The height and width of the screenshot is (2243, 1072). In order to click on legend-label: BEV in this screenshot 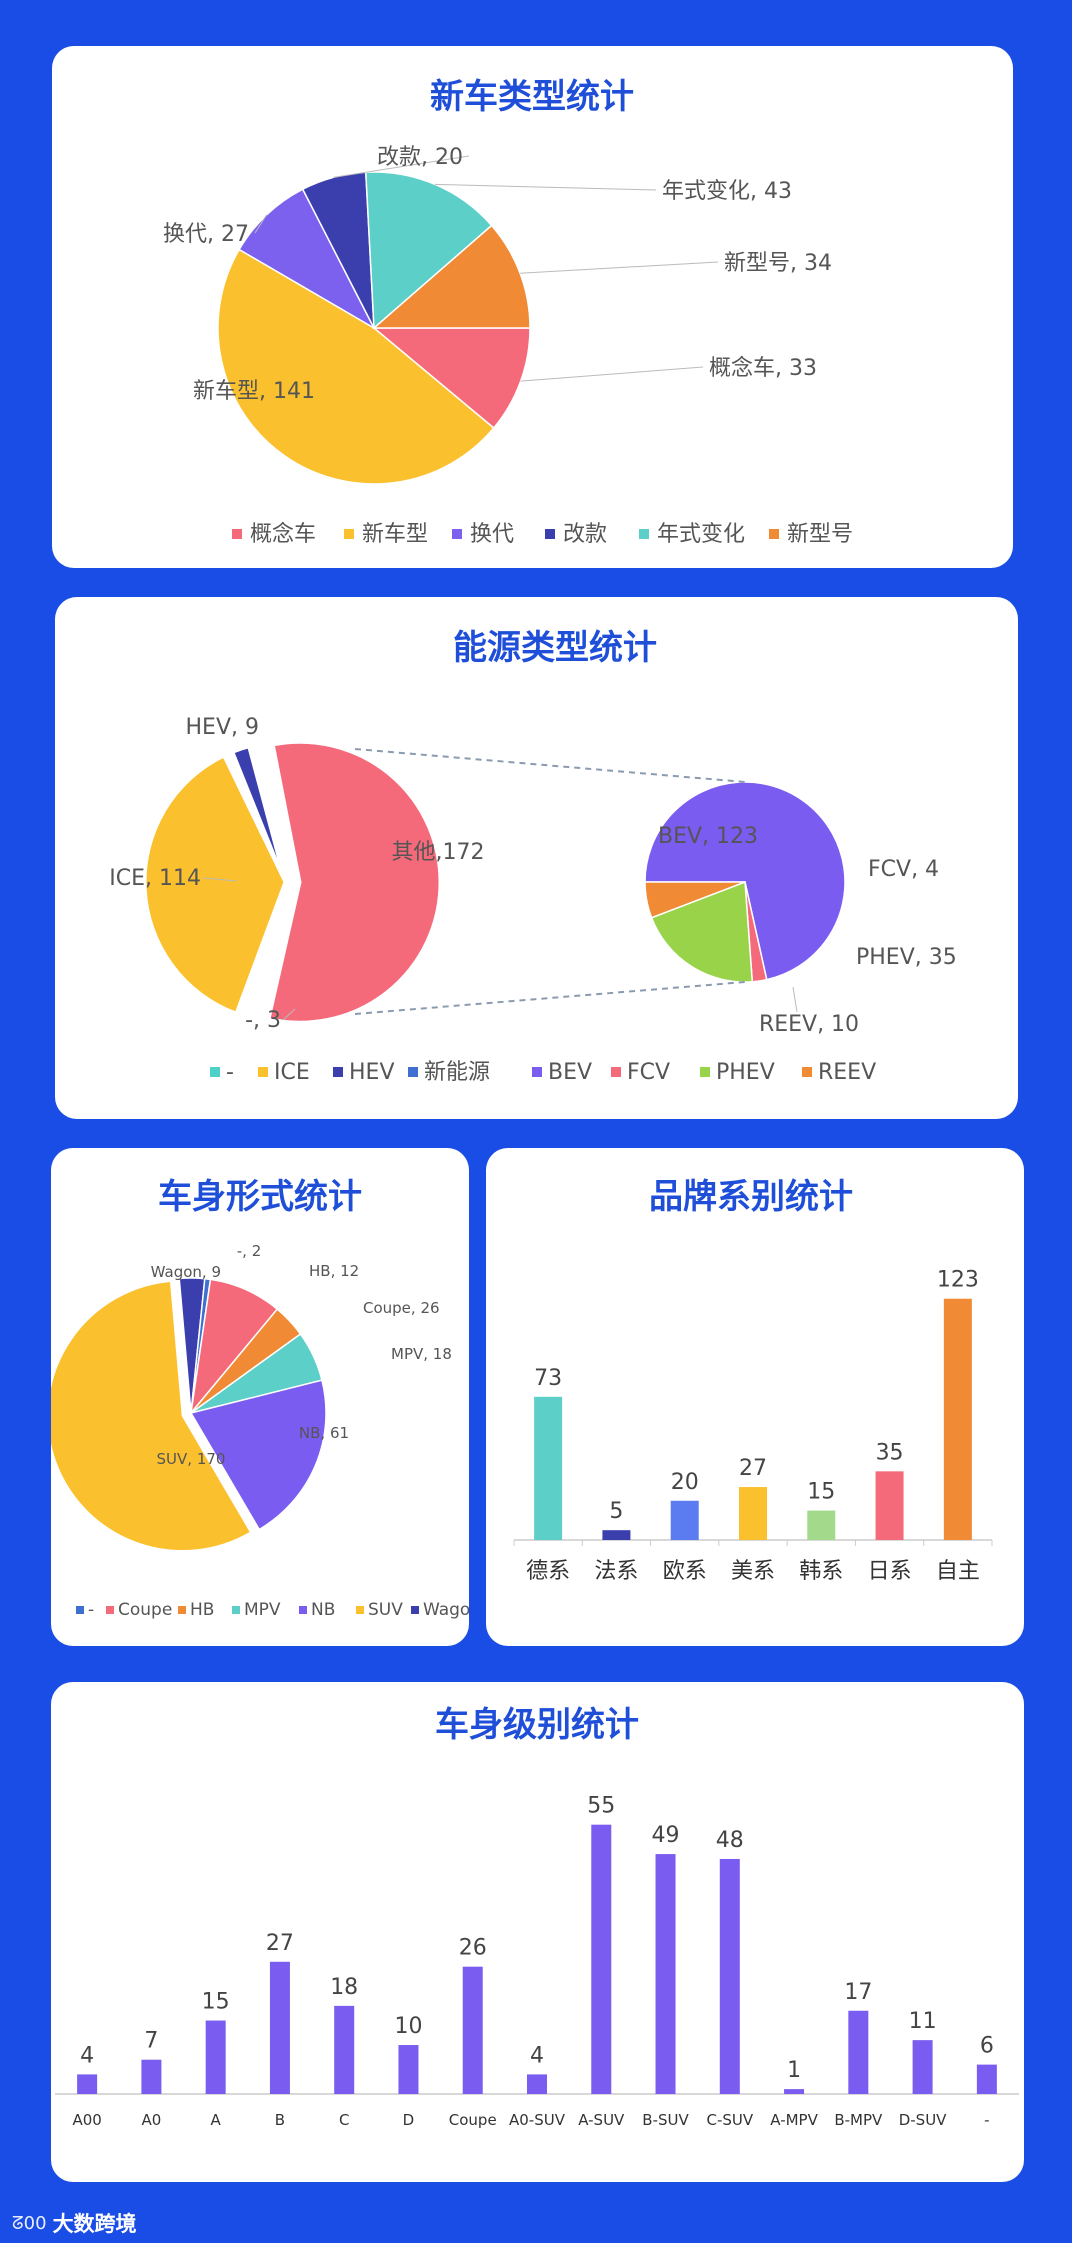, I will do `click(570, 1072)`.